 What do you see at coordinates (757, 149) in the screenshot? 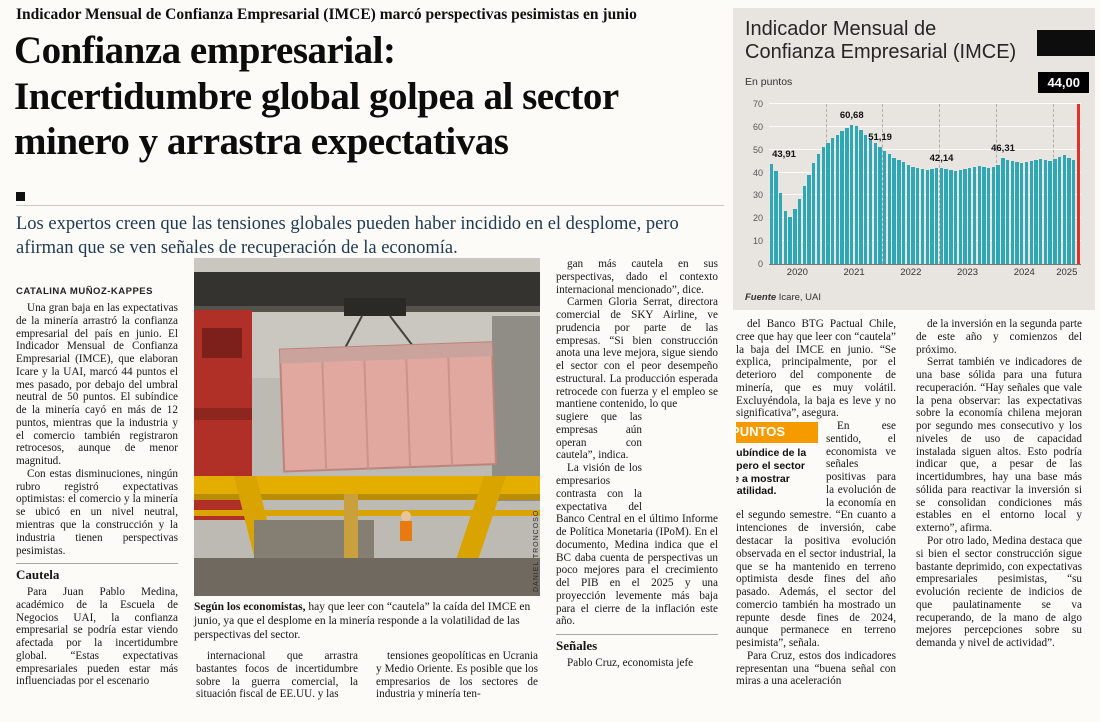
I see `y-tick-label: 50` at bounding box center [757, 149].